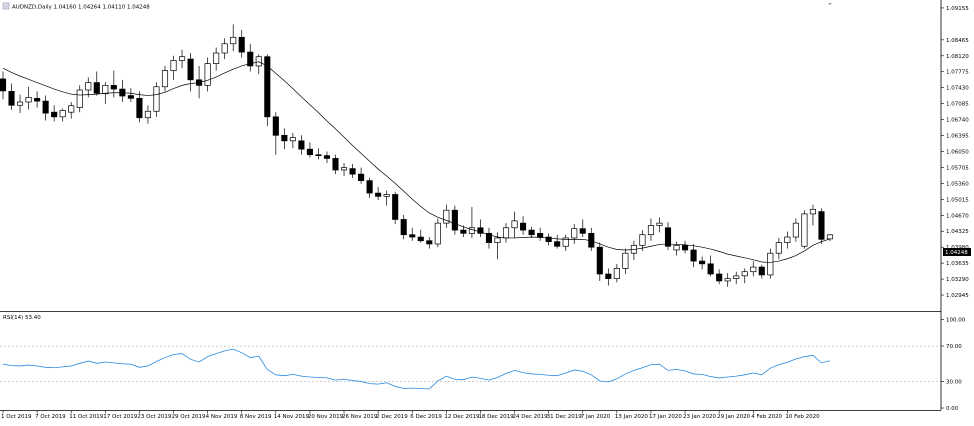 The image size is (974, 426). Describe the element at coordinates (120, 417) in the screenshot. I see `time-tick-label: 17 Oct 2019` at that location.